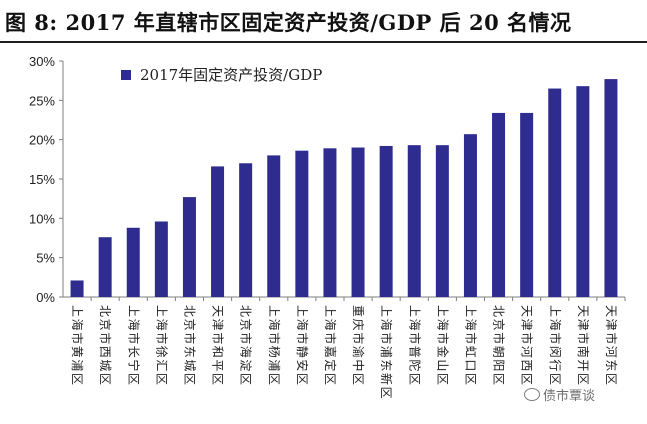 The height and width of the screenshot is (424, 647). Describe the element at coordinates (218, 346) in the screenshot. I see `x-category-label: 天津市和平区` at that location.